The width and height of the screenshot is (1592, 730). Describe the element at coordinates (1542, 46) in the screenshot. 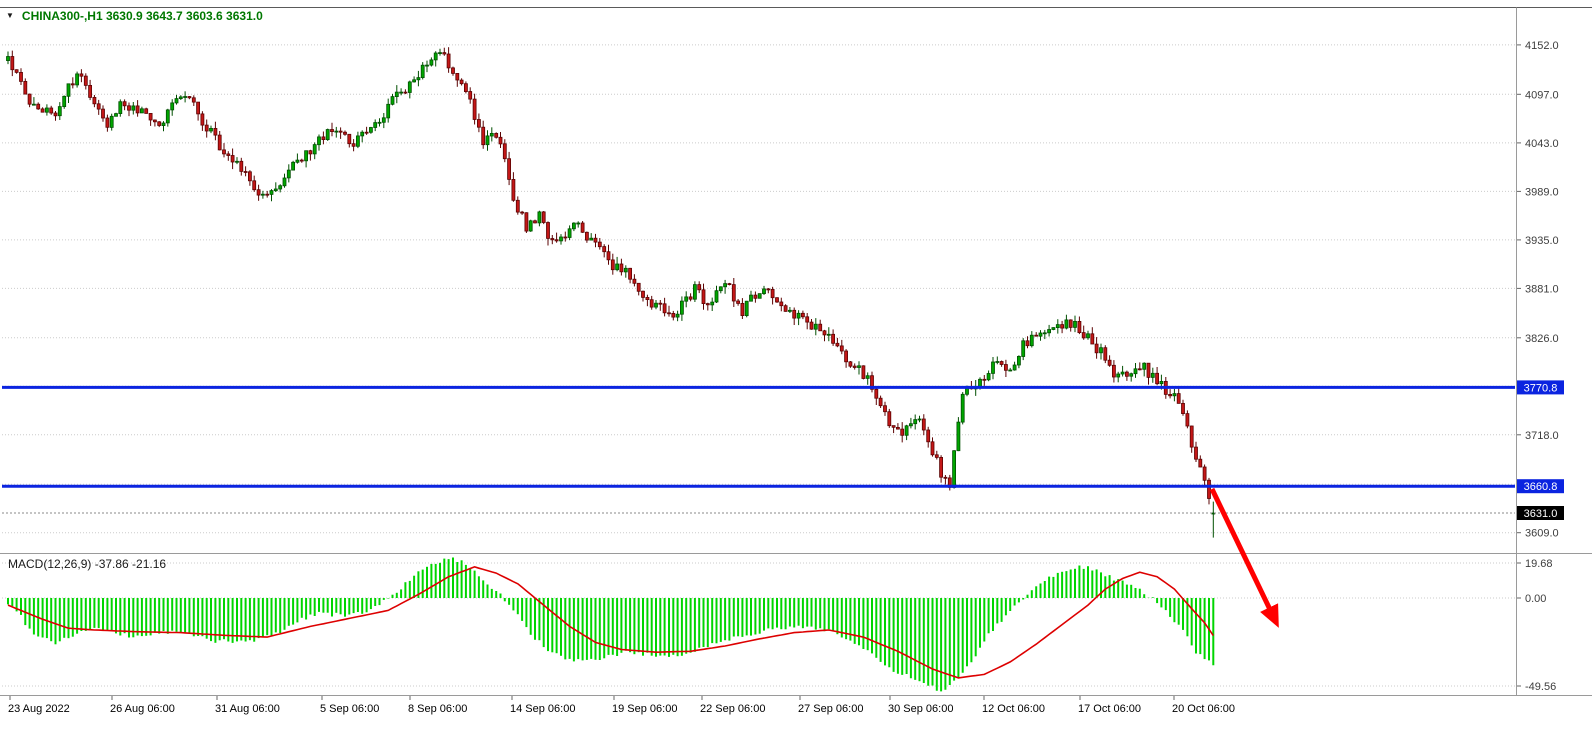

I see `price-axis-label: 4152.0` at that location.